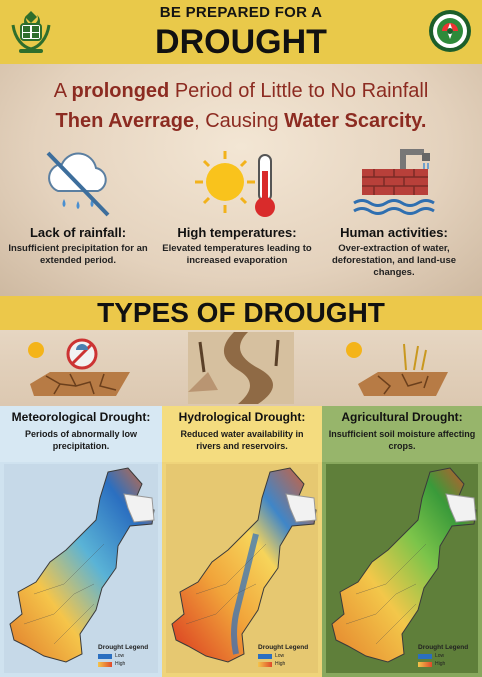 The height and width of the screenshot is (677, 482). What do you see at coordinates (125, 121) in the screenshot?
I see `tagline-bold: Then Averrage` at bounding box center [125, 121].